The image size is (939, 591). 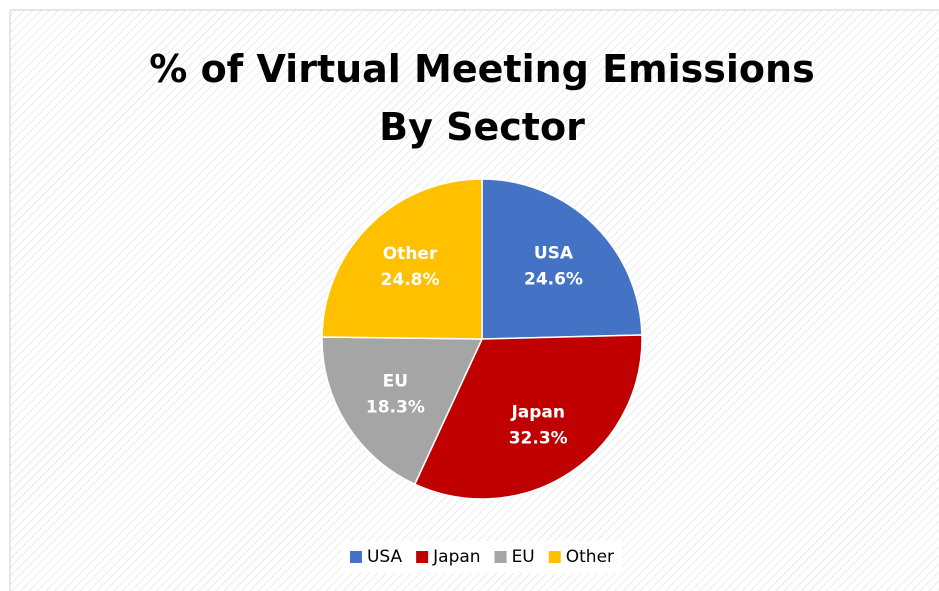 What do you see at coordinates (456, 557) in the screenshot?
I see `legend-label: Japan` at bounding box center [456, 557].